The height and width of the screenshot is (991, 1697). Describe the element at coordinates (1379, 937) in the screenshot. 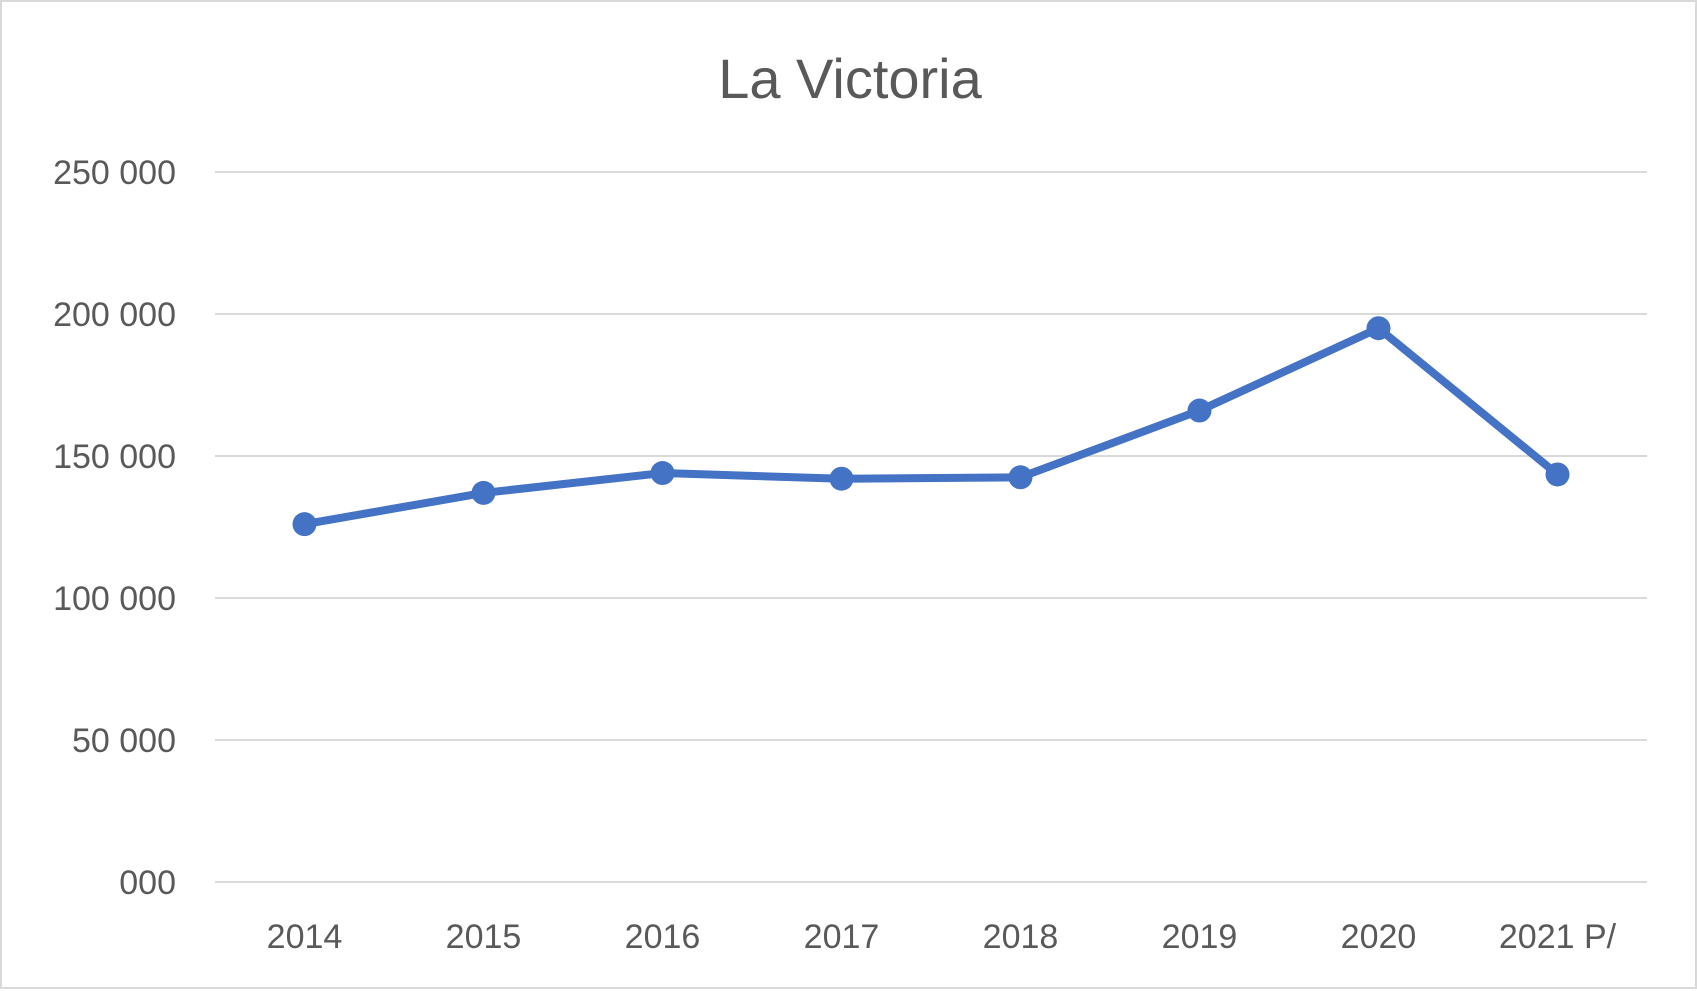

I see `x-tick-label: 2020` at that location.